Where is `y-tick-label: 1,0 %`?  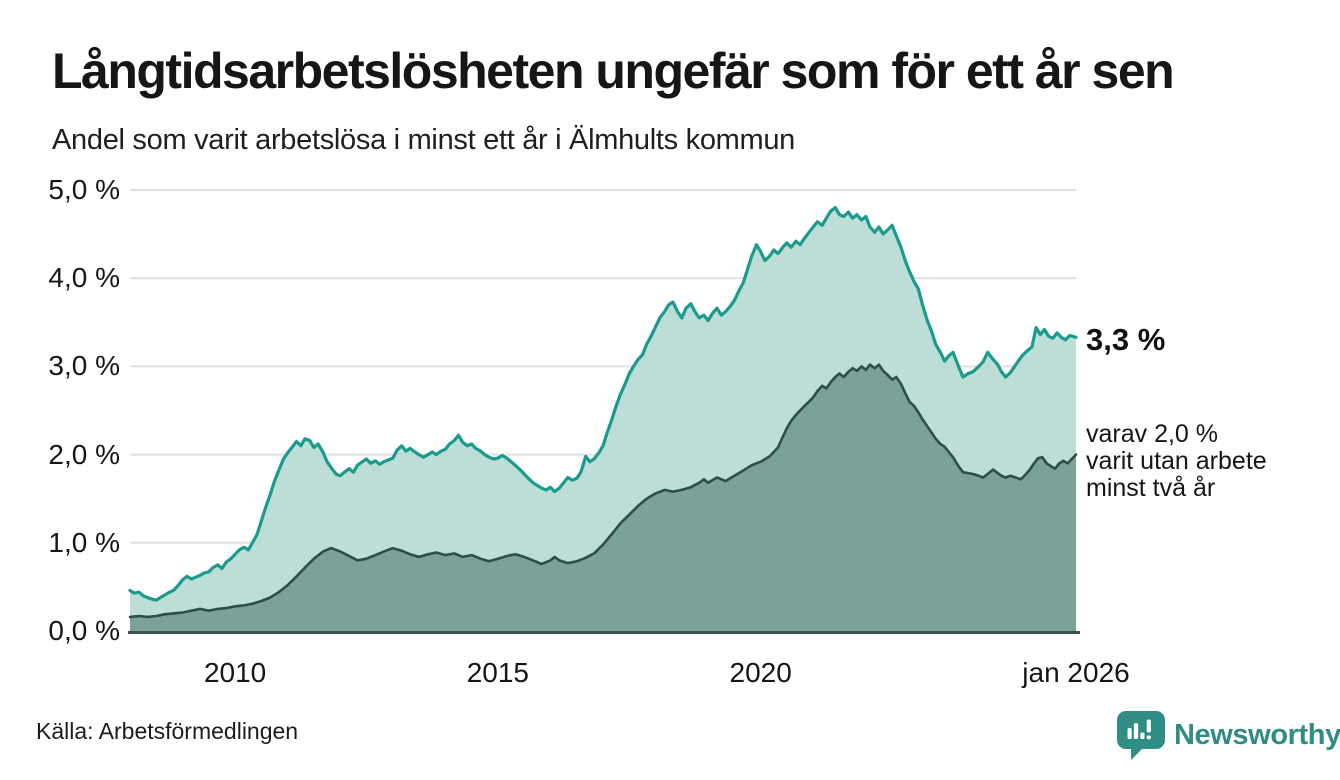 y-tick-label: 1,0 % is located at coordinates (84, 542).